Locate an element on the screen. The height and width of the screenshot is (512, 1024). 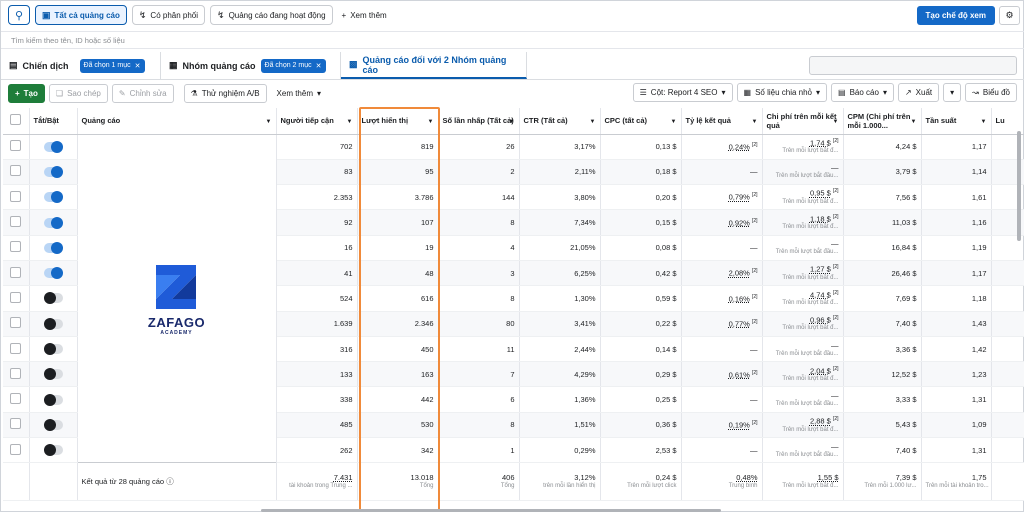
sliders-icon: ⚙ is located at coordinates (1009, 15).